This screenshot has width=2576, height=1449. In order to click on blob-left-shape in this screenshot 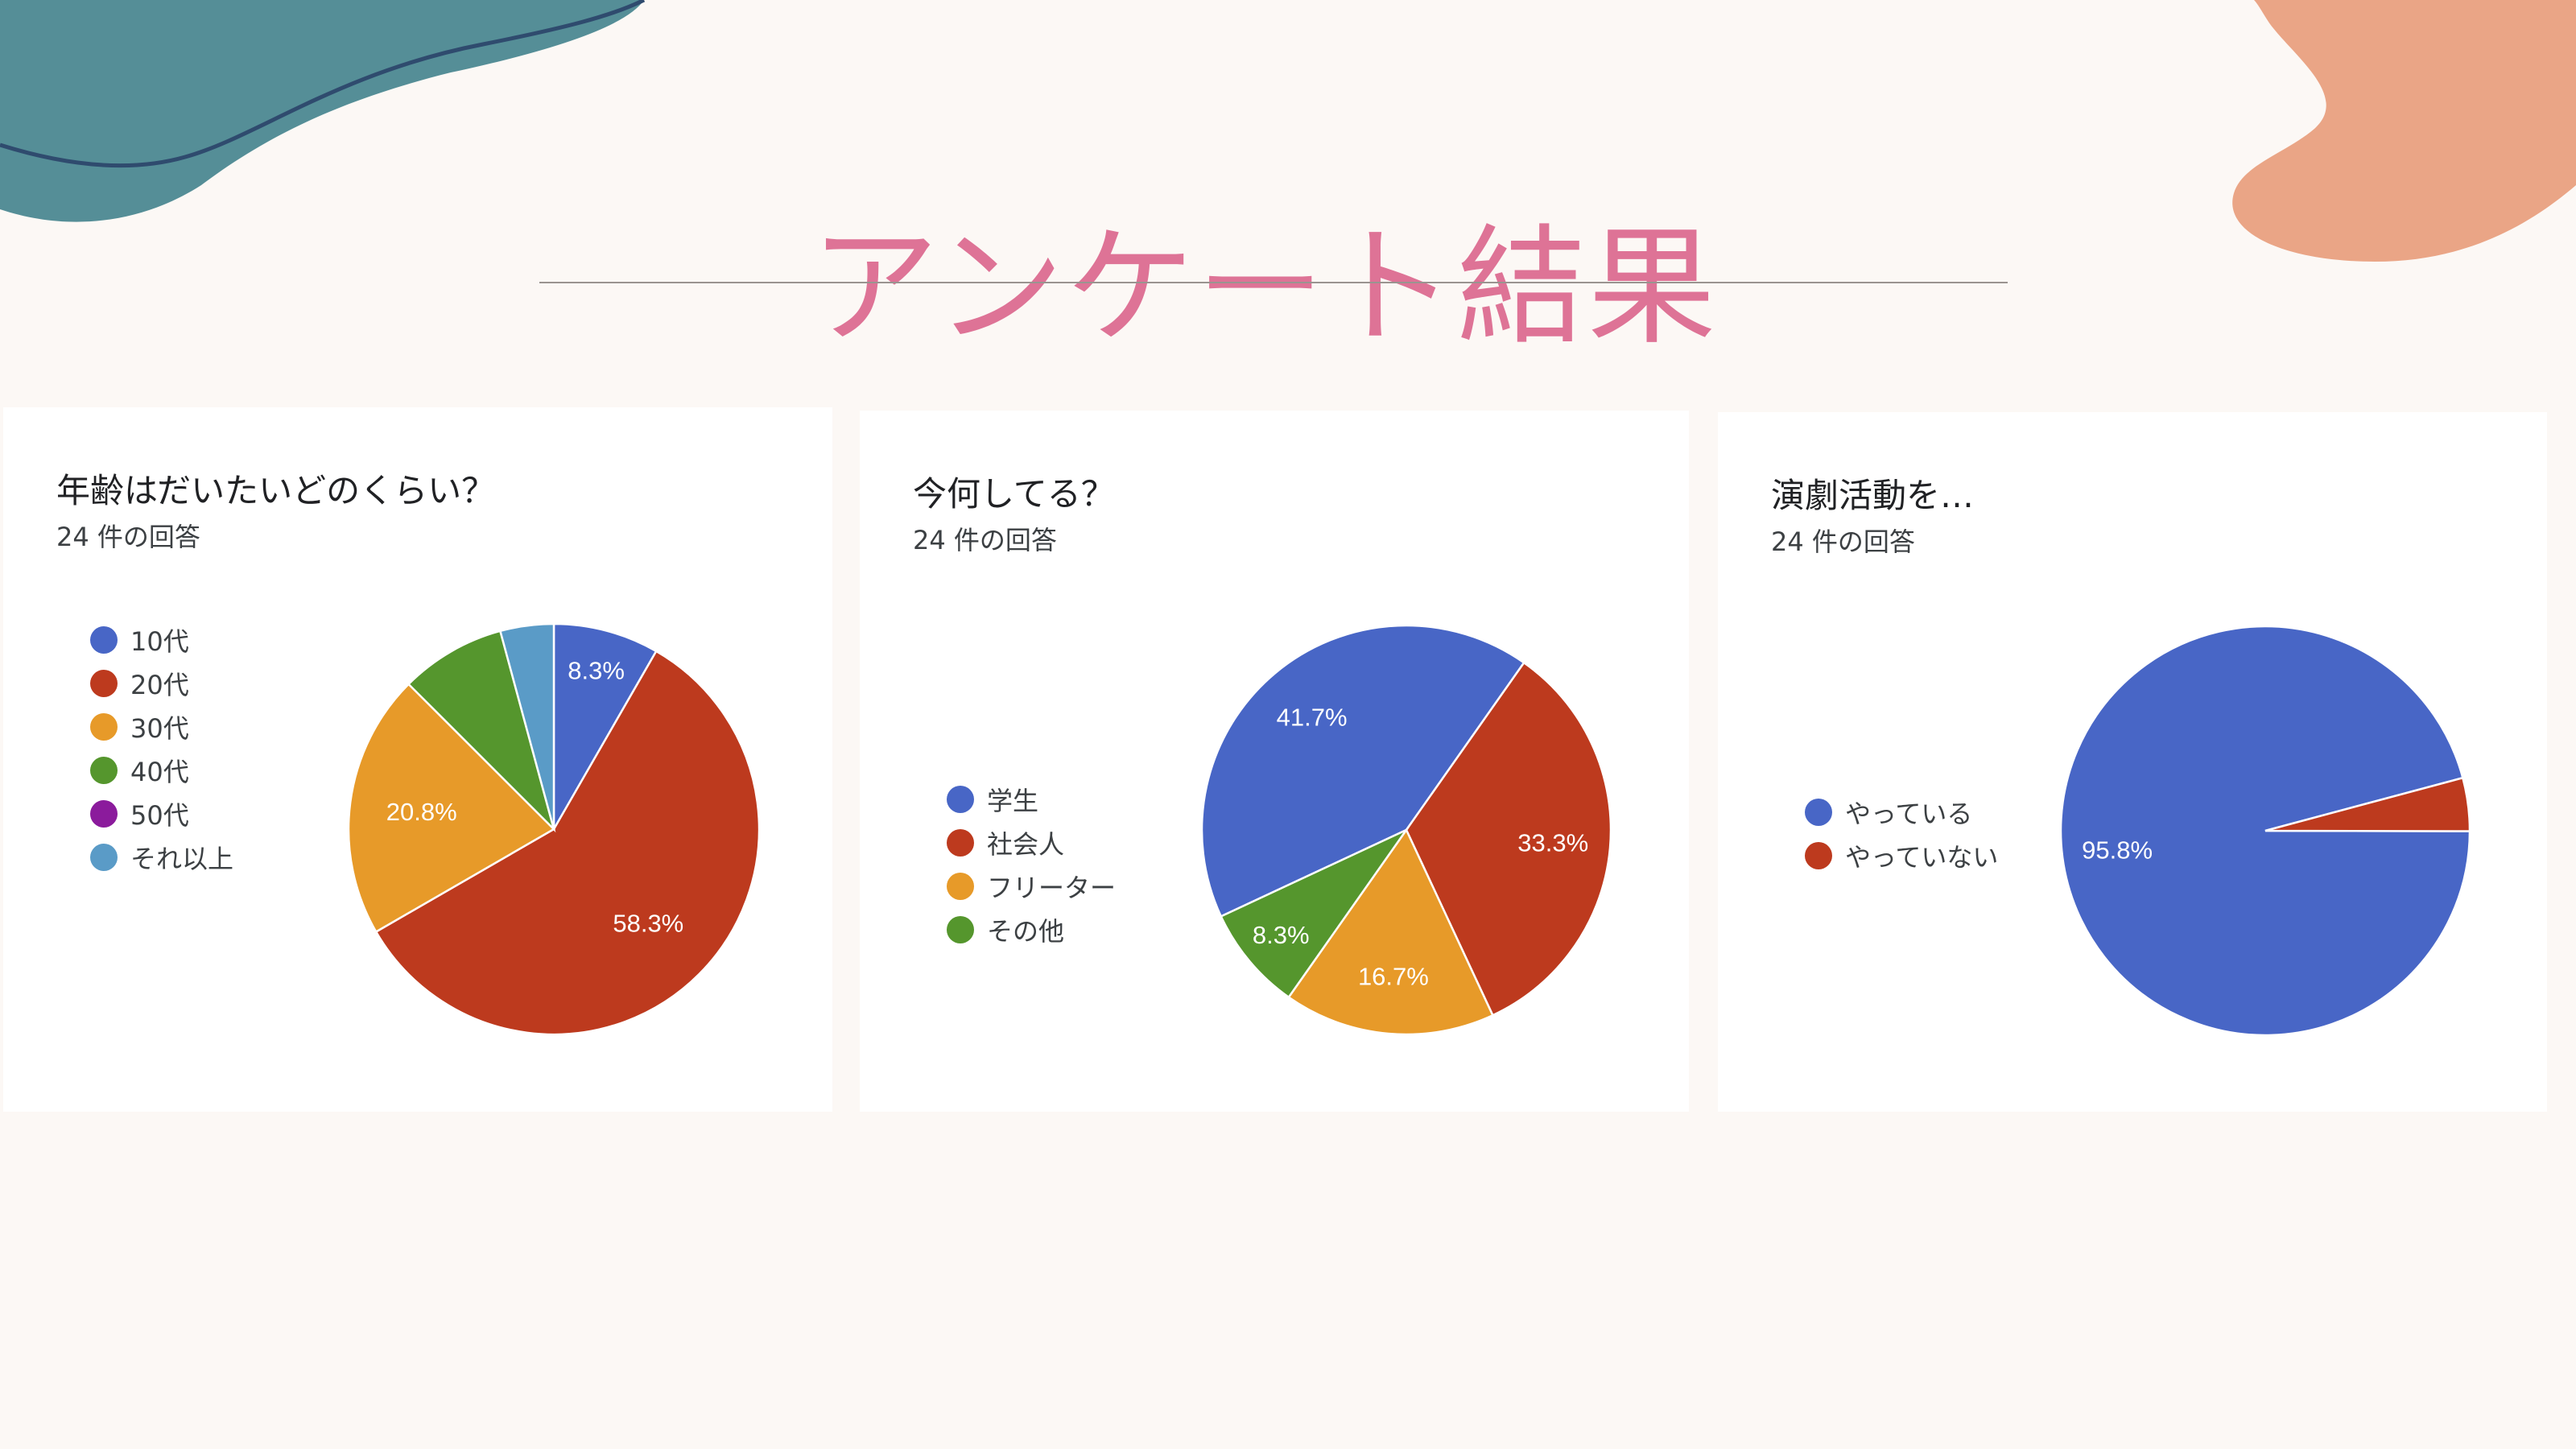, I will do `click(322, 111)`.